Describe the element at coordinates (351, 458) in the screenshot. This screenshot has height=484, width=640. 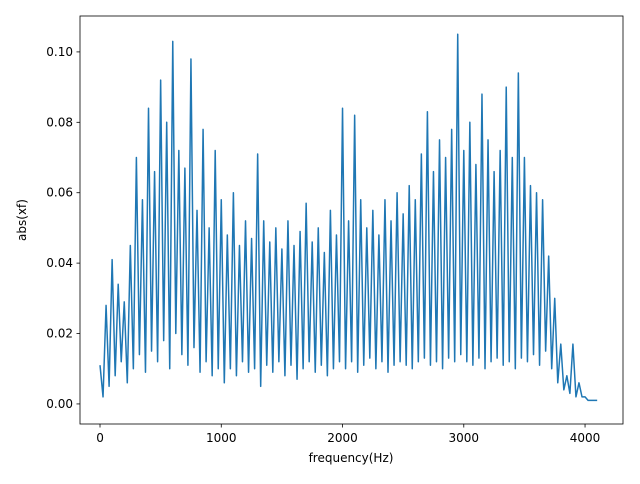
I see `x-axis-label: frequency(Hz)` at that location.